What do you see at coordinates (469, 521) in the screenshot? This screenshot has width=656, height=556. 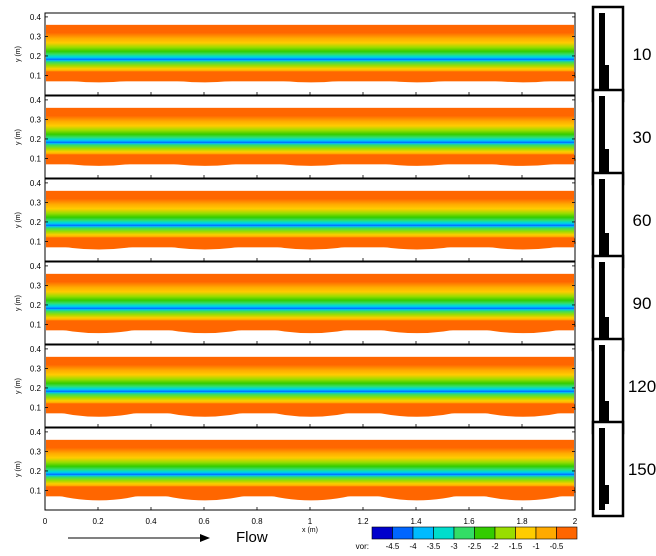 I see `x-tick-label: 1.6` at bounding box center [469, 521].